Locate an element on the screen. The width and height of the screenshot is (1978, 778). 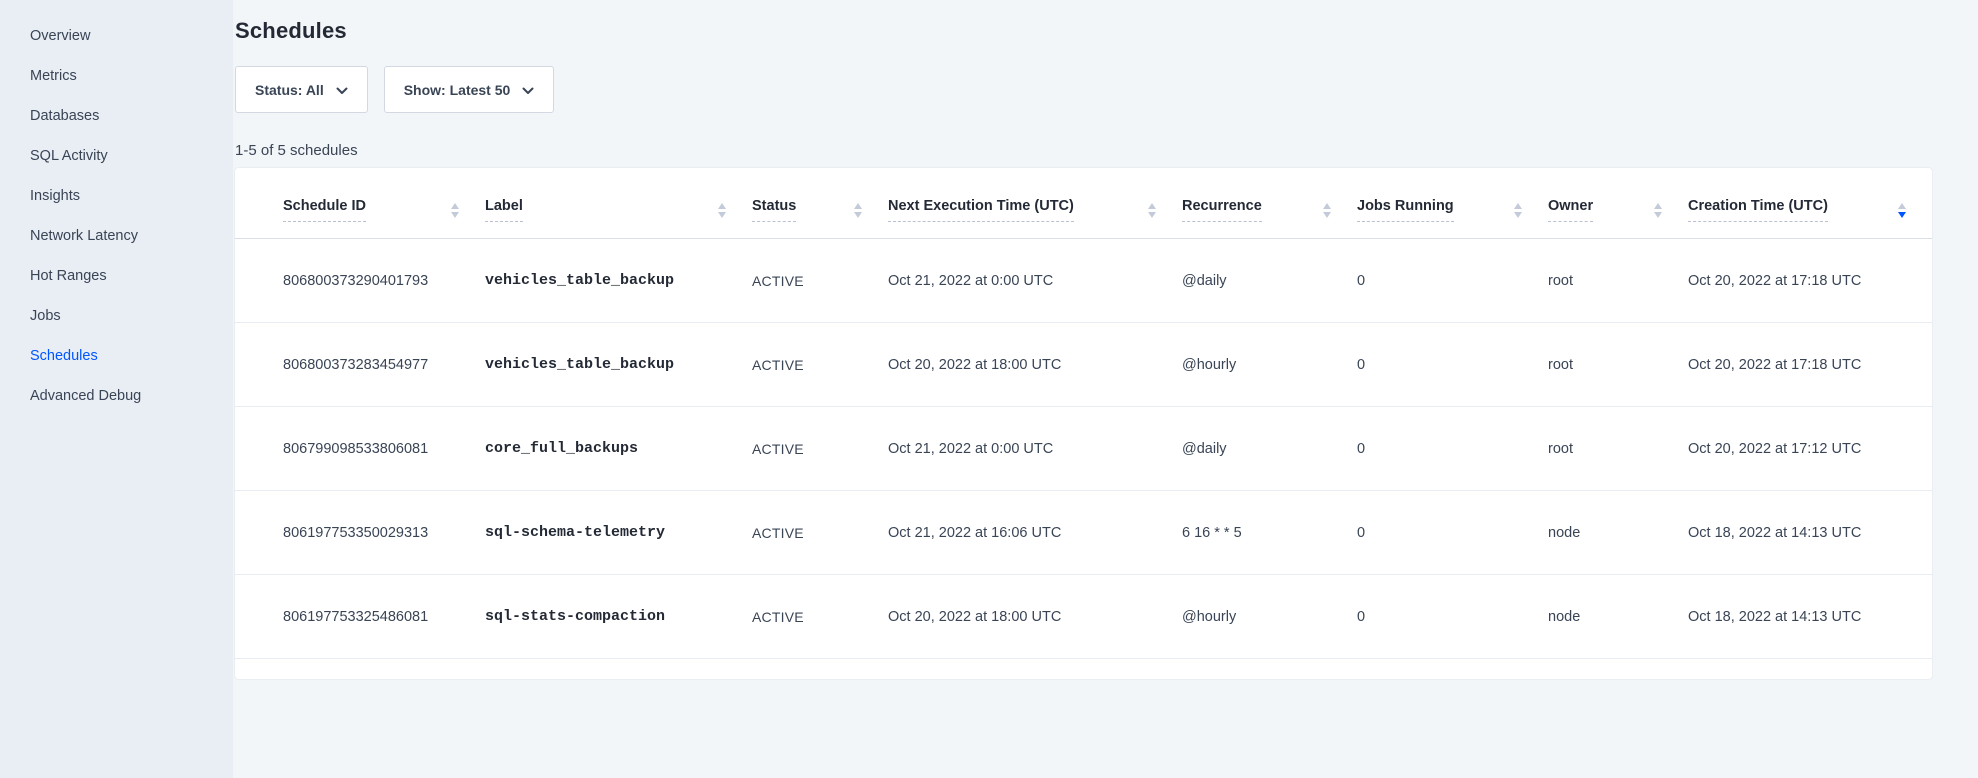
creation-time-cell: Oct 20, 2022 at 17:12 UTC is located at coordinates (1810, 448).